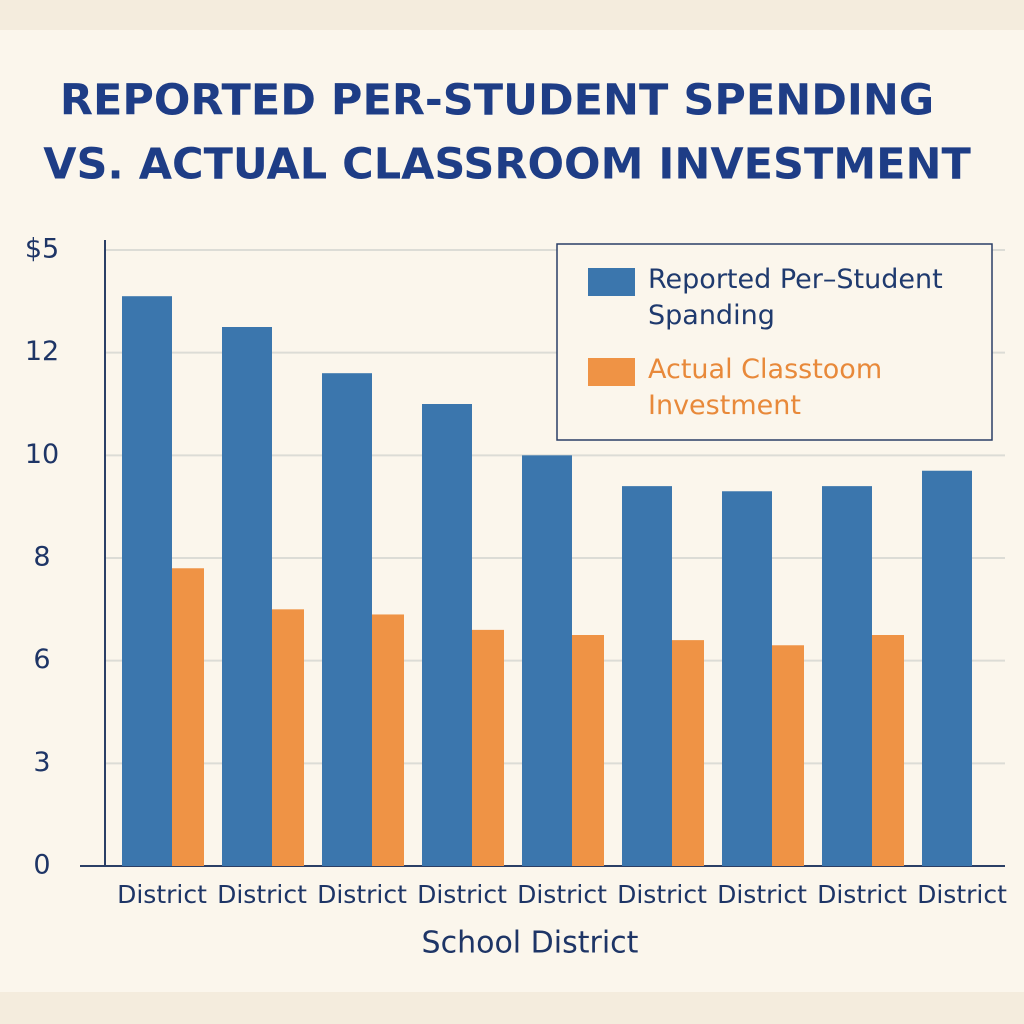  What do you see at coordinates (507, 165) in the screenshot?
I see `chart-title: VS. ACTUAL CLASSROOM INVESTMENT` at bounding box center [507, 165].